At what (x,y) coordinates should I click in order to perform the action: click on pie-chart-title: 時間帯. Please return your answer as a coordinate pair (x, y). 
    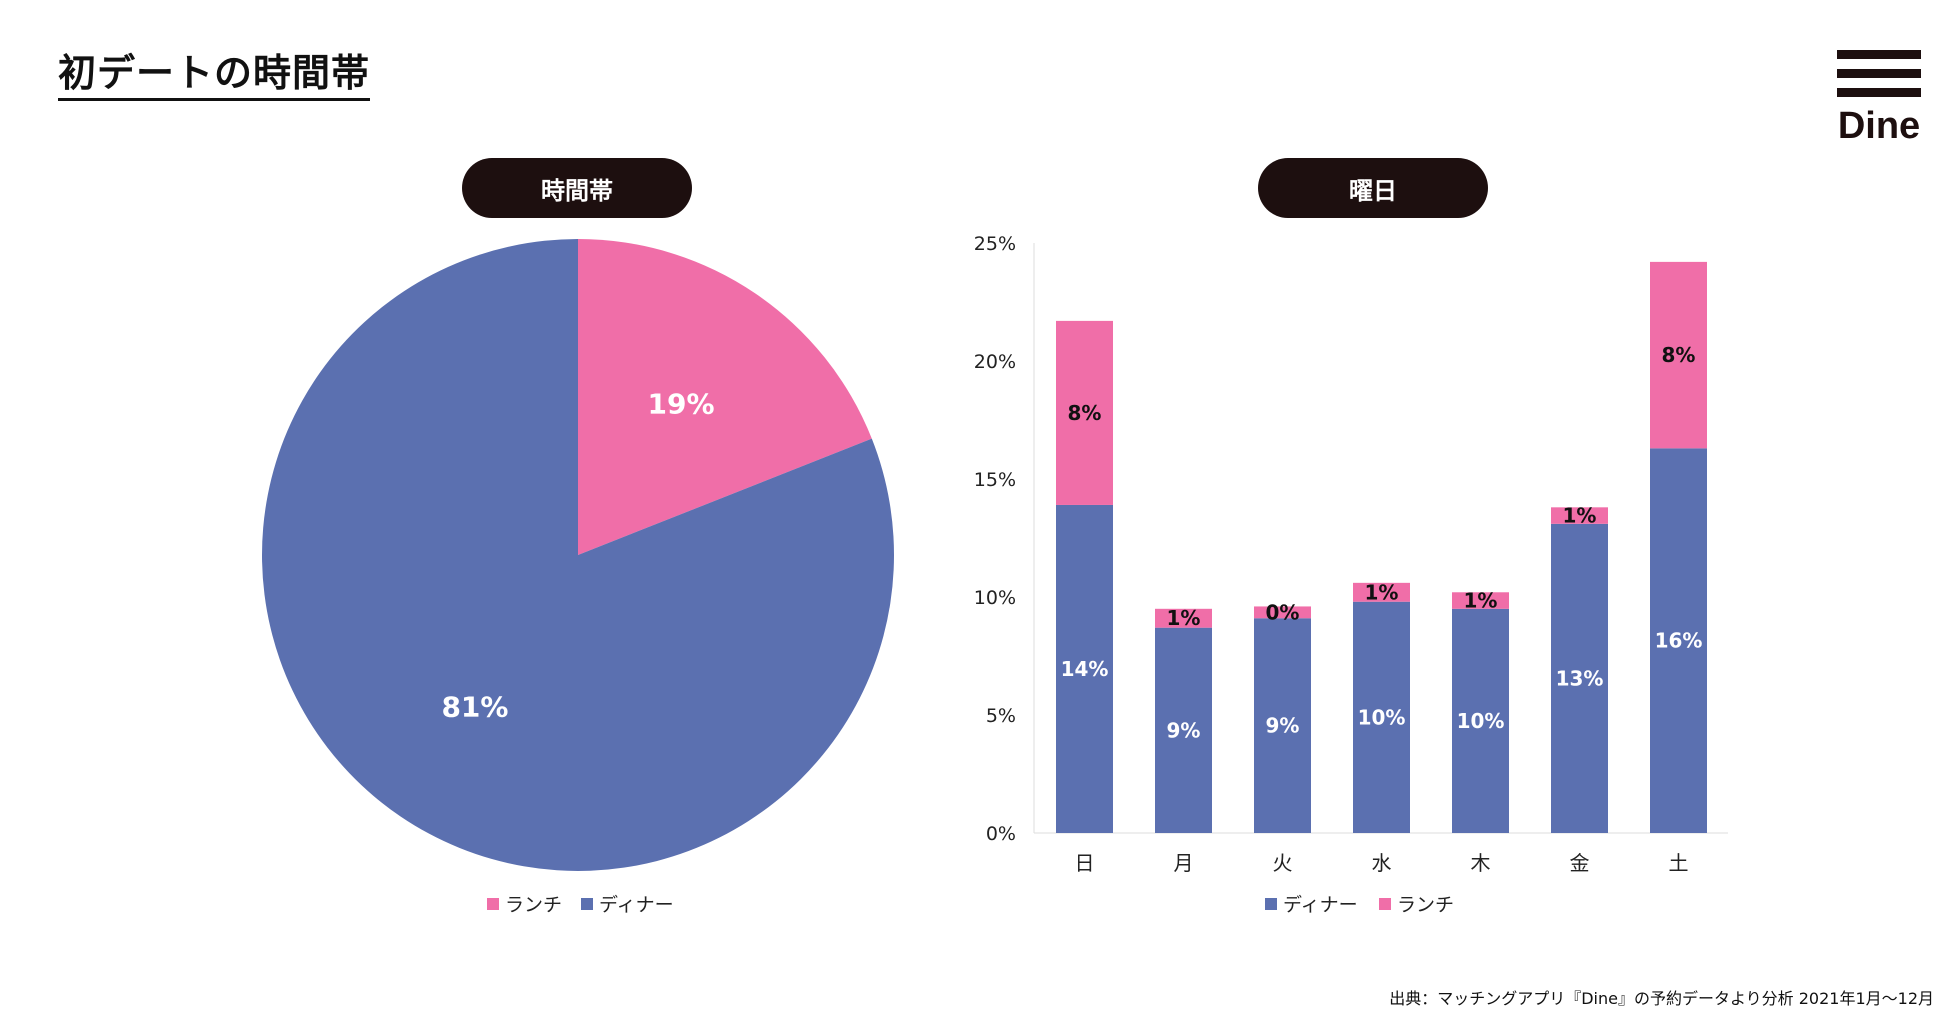
    Looking at the image, I should click on (577, 188).